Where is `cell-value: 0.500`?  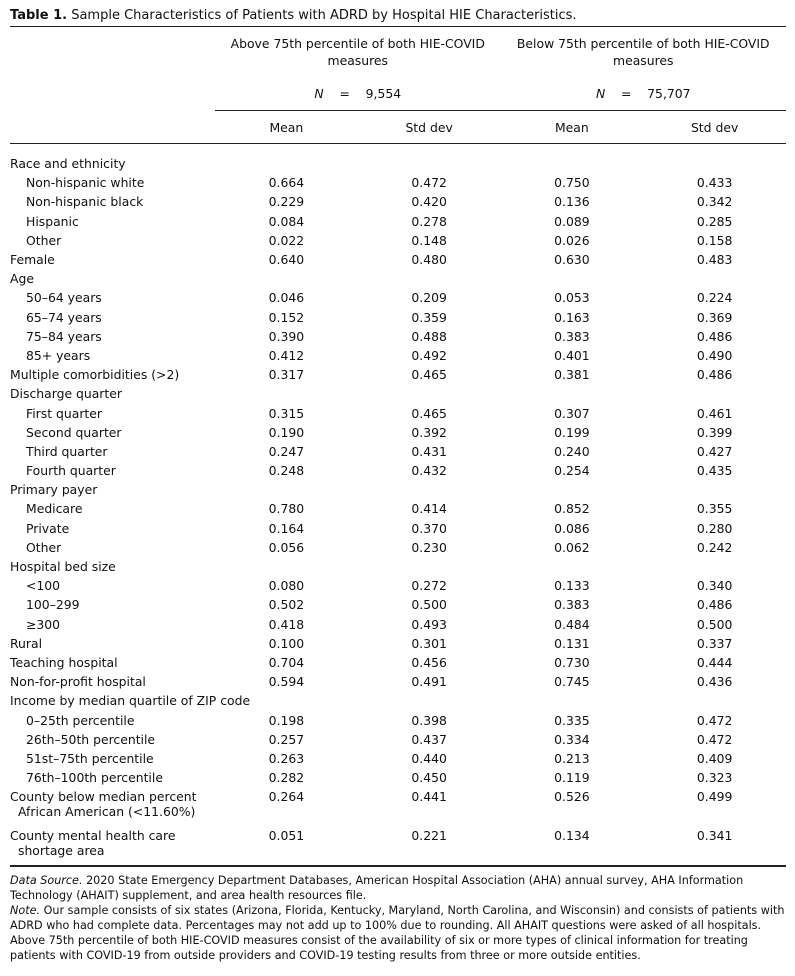
cell-value: 0.500 is located at coordinates (714, 624).